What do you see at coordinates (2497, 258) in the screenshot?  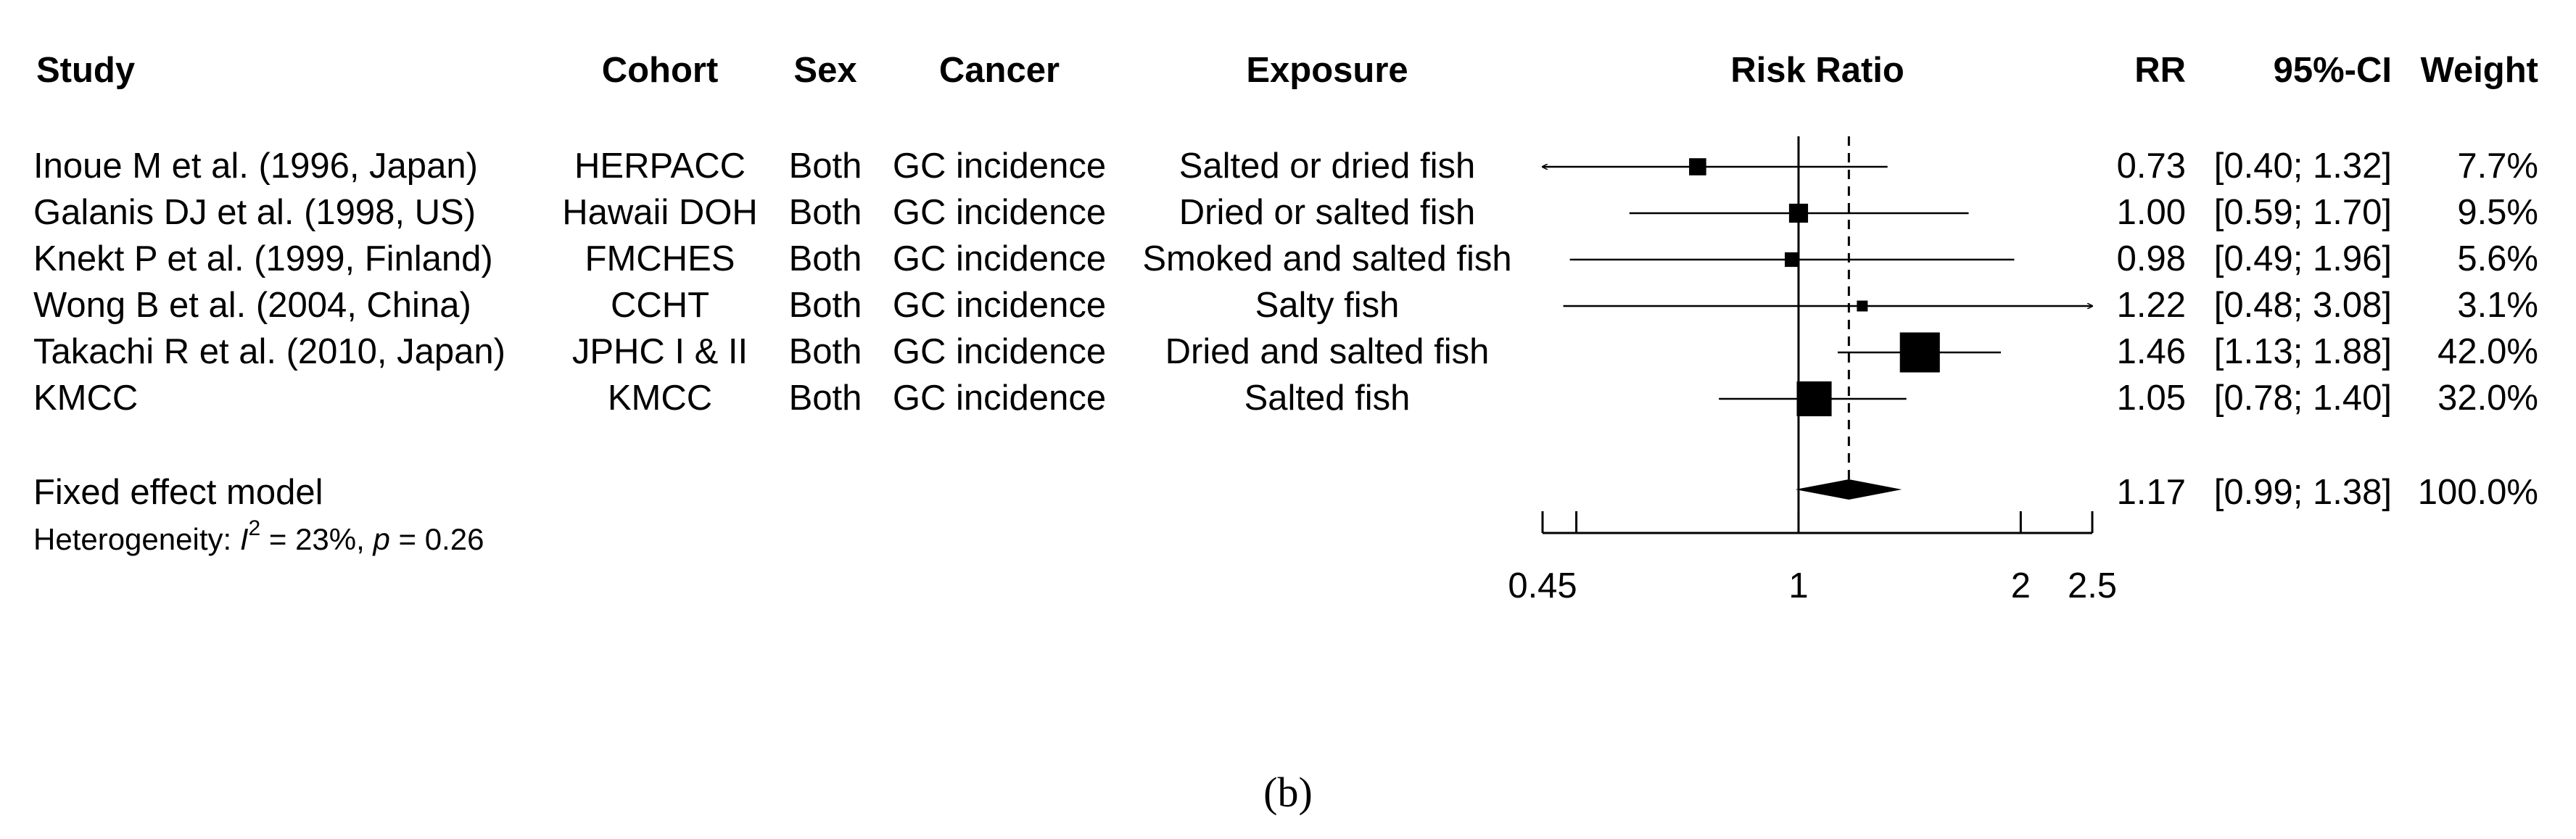 I see `study-weight: 5.6%` at bounding box center [2497, 258].